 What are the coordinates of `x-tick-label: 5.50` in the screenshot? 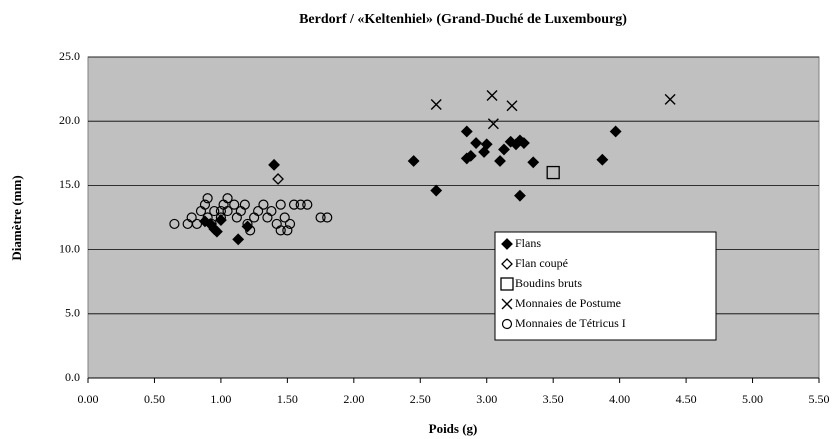 It's located at (819, 399).